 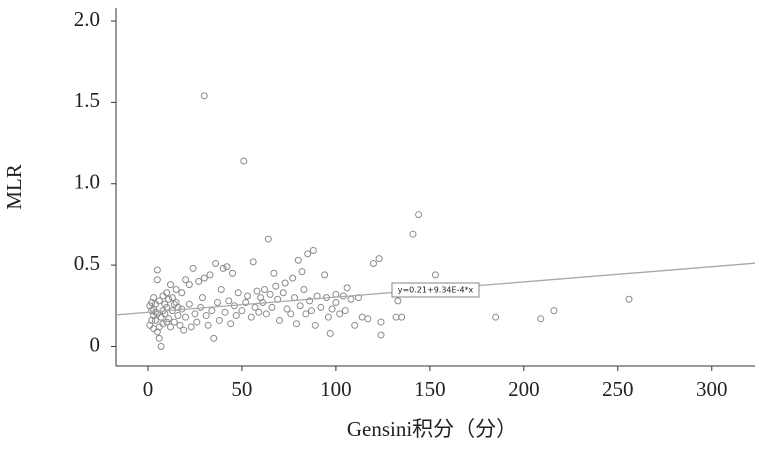 What do you see at coordinates (95, 344) in the screenshot?
I see `y-tick-label: 0` at bounding box center [95, 344].